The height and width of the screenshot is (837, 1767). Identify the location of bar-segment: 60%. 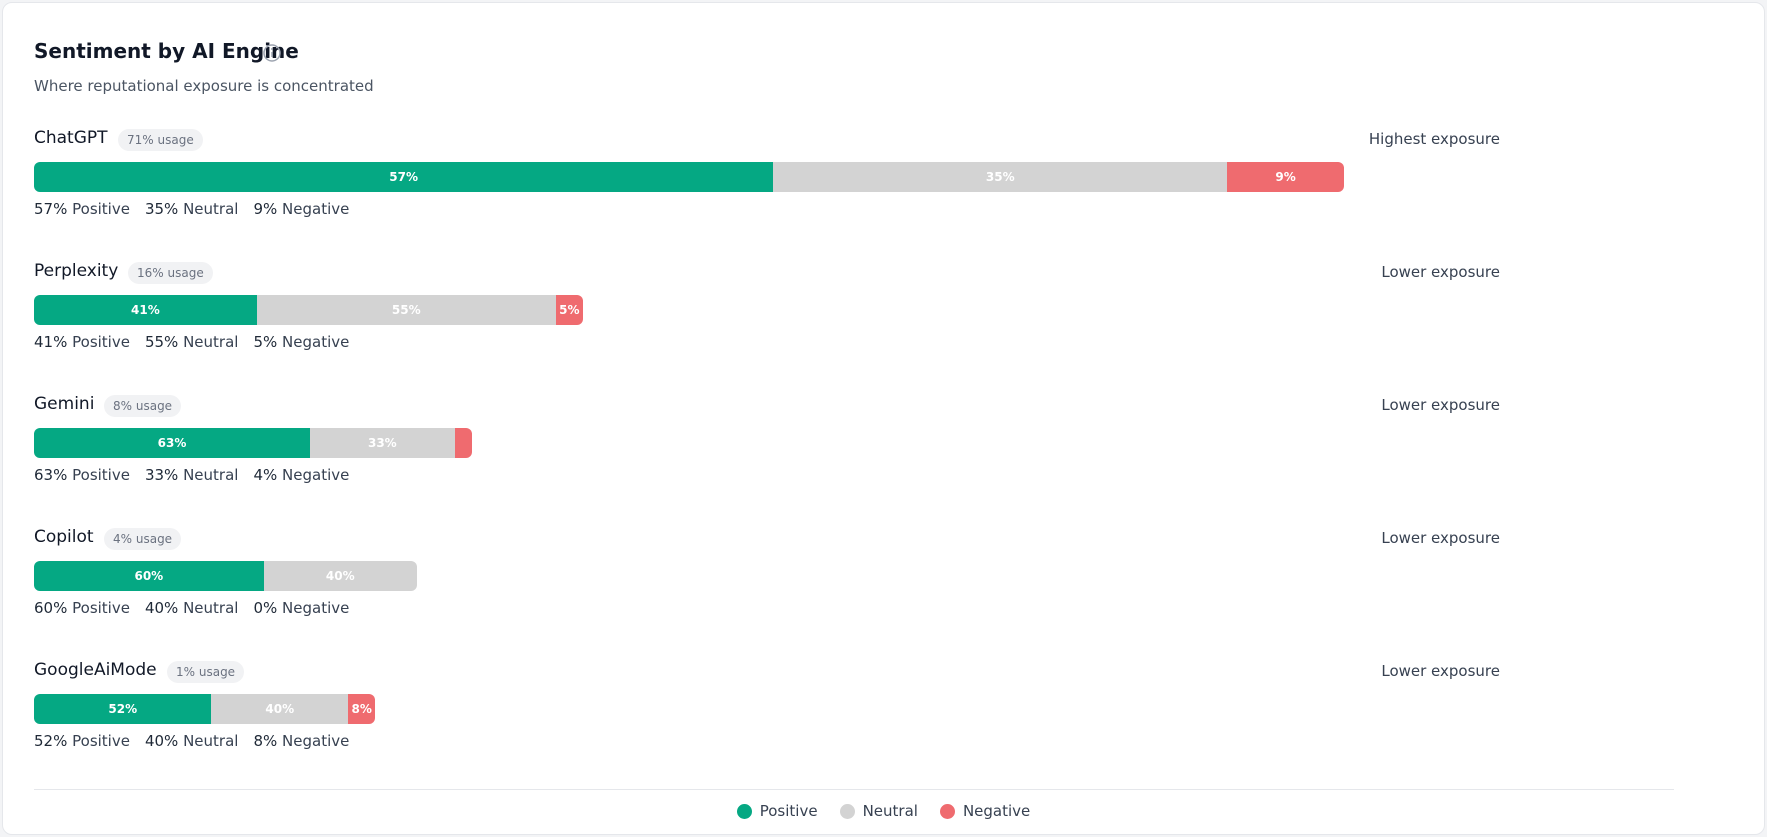
(149, 576).